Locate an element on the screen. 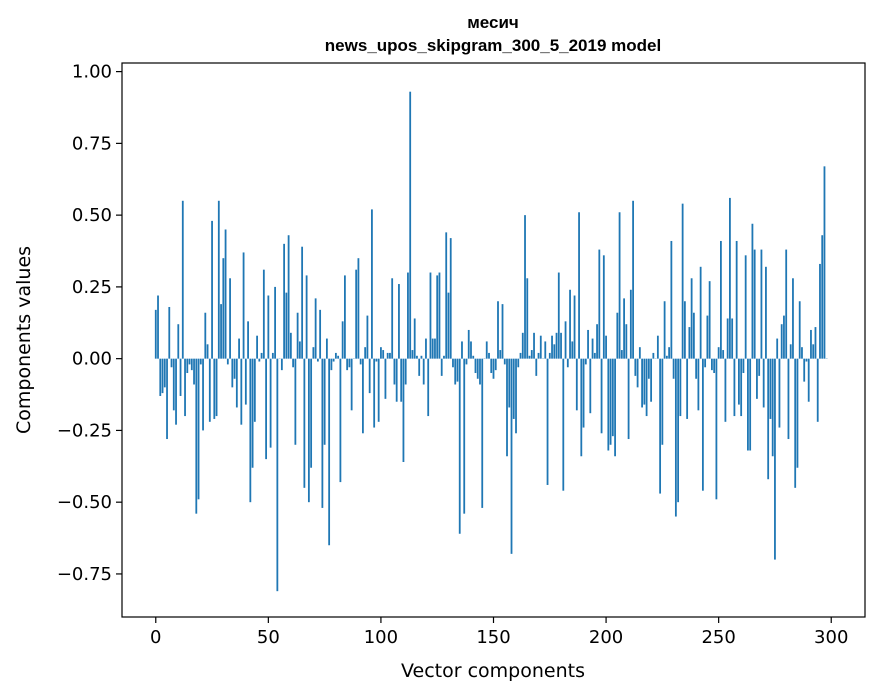 This screenshot has height=696, width=880. x-tick-label: 100 is located at coordinates (381, 637).